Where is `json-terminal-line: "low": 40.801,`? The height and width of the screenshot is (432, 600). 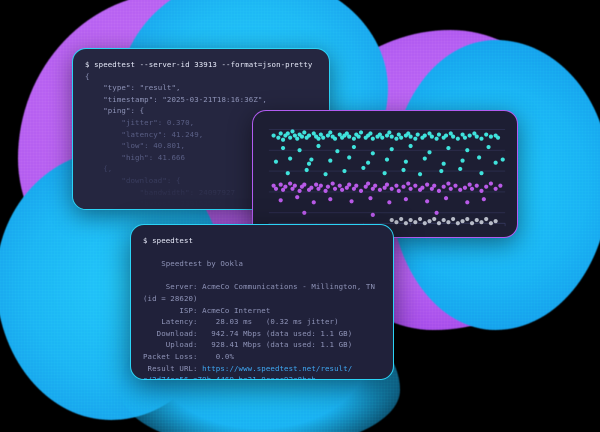 json-terminal-line: "low": 40.801, is located at coordinates (135, 146).